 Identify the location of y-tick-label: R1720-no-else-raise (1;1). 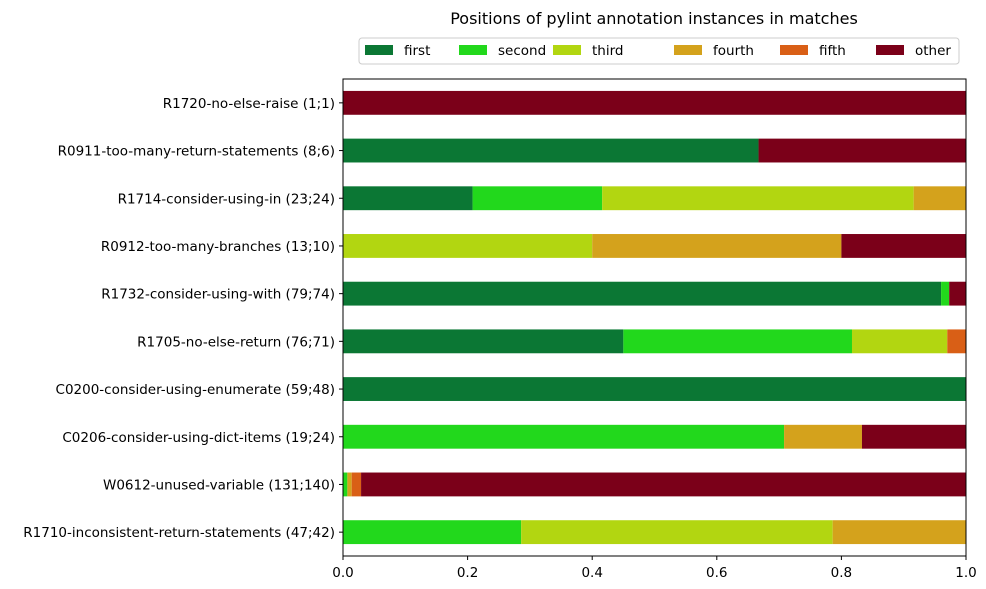
(249, 104).